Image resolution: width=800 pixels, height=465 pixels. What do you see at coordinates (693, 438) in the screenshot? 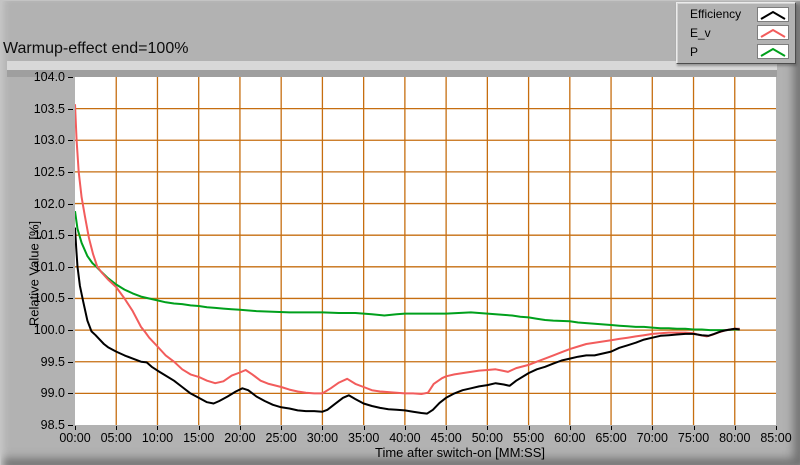
I see `x-tick-label: 75:00` at bounding box center [693, 438].